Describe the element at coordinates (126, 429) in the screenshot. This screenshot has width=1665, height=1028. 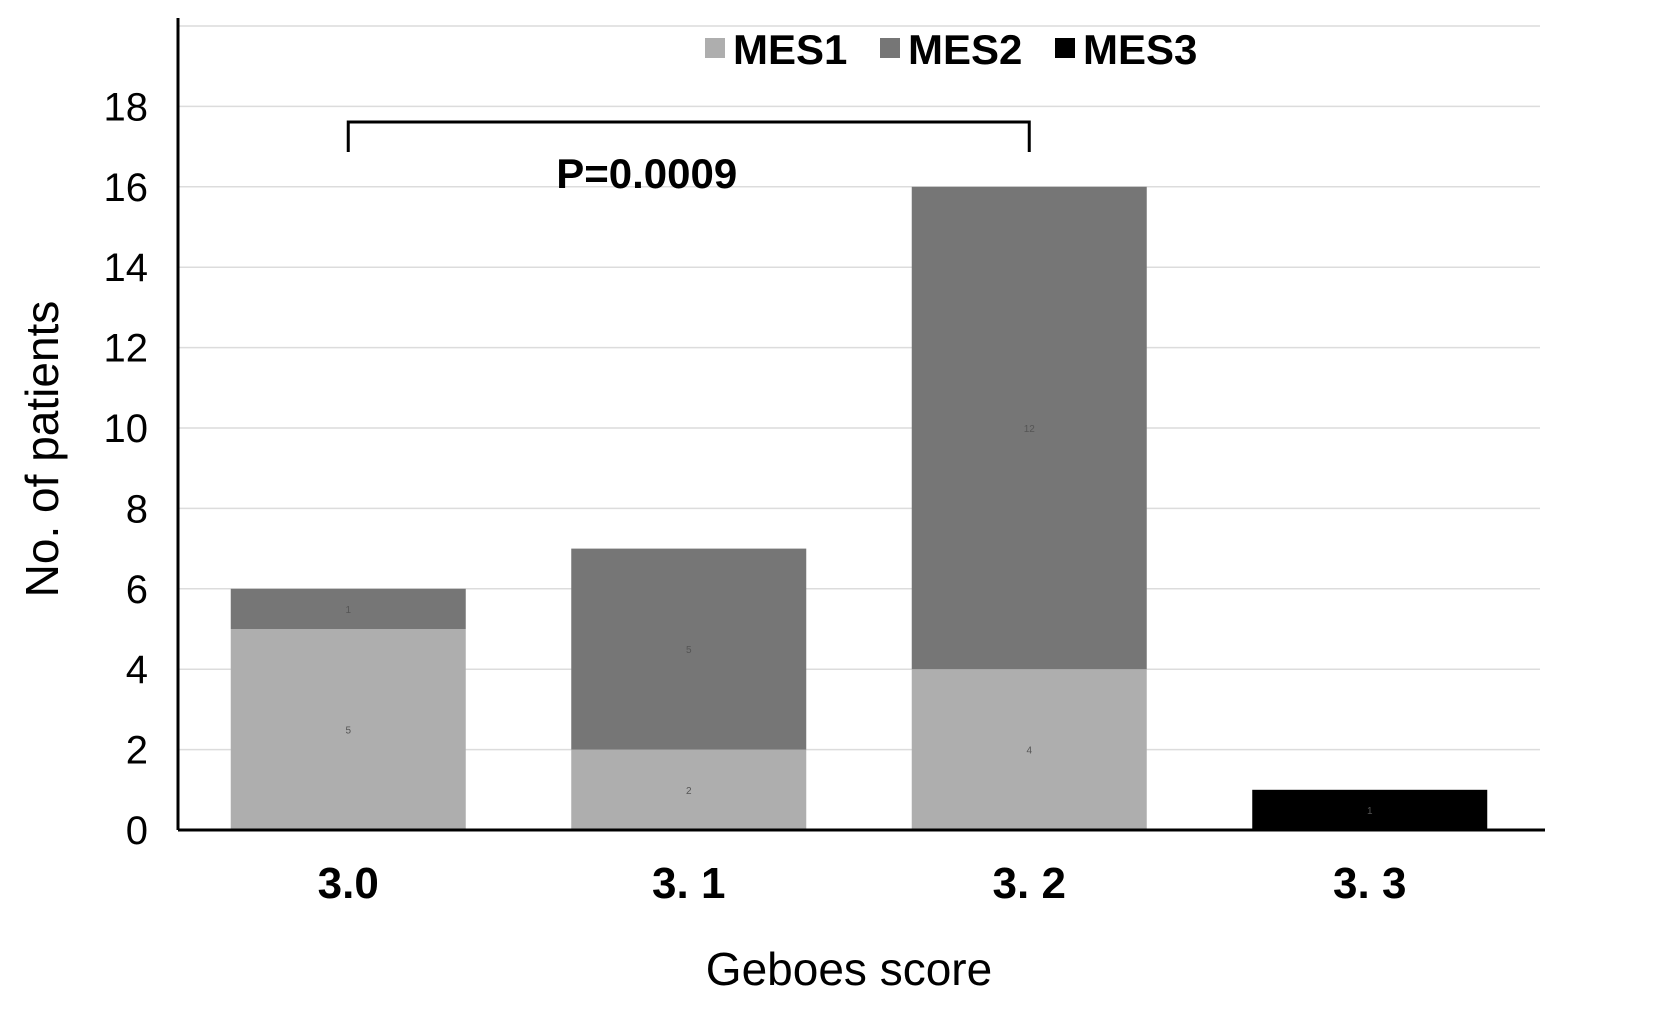
I see `y-tick-label: 10` at that location.